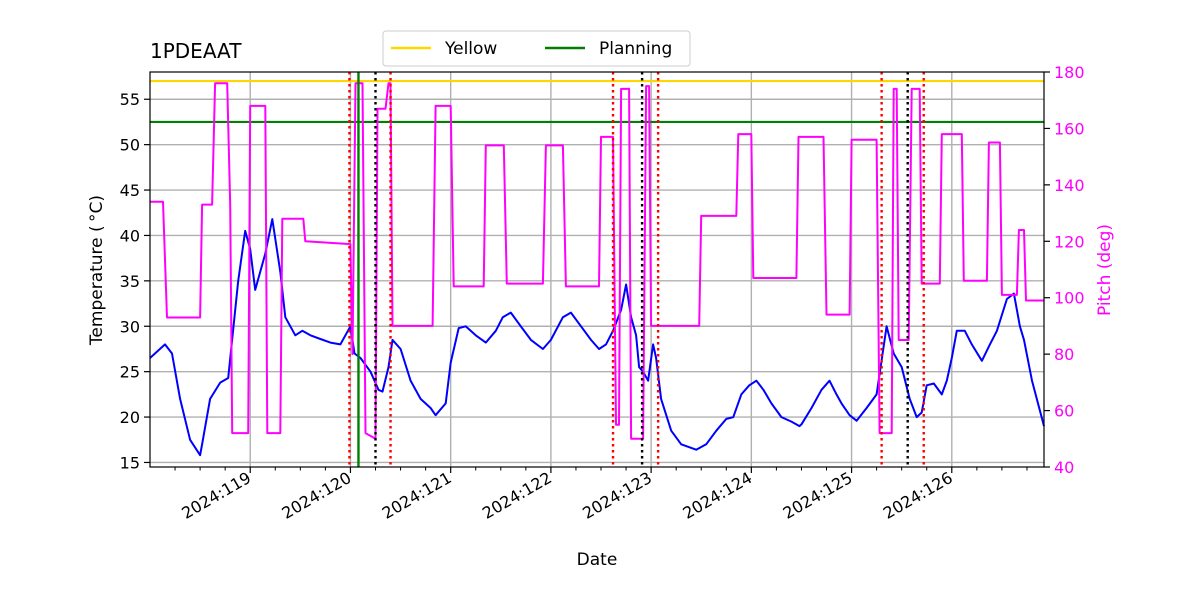  What do you see at coordinates (130, 372) in the screenshot?
I see `y-tick-label: 25` at bounding box center [130, 372].